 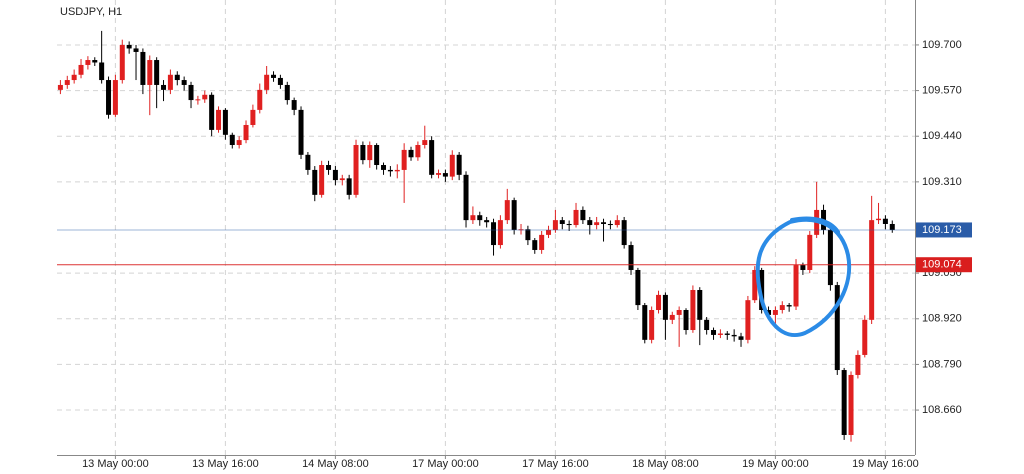 What do you see at coordinates (775, 464) in the screenshot?
I see `x-tick-label: 19 May 00:00` at bounding box center [775, 464].